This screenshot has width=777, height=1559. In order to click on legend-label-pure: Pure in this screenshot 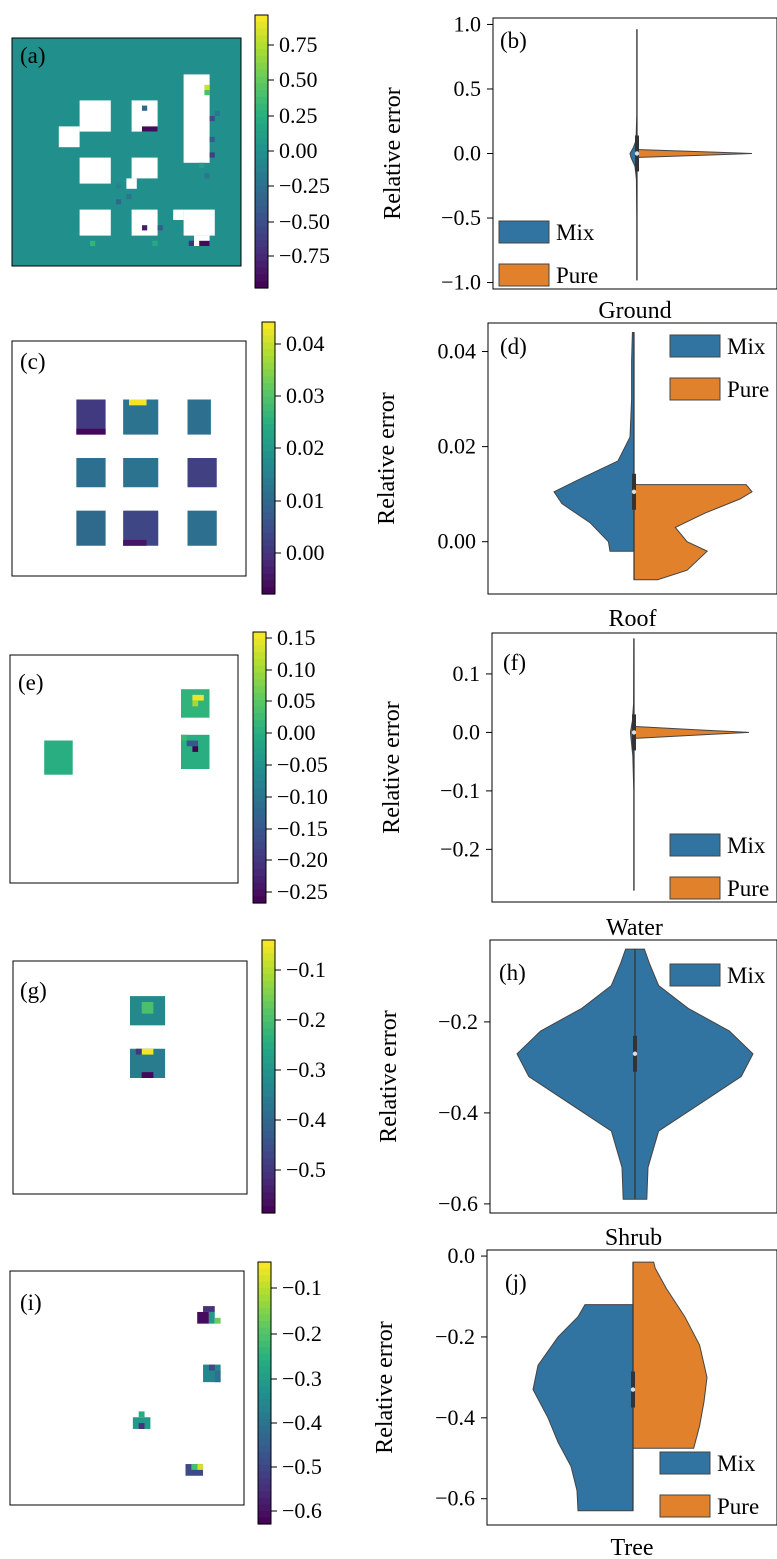, I will do `click(577, 275)`.